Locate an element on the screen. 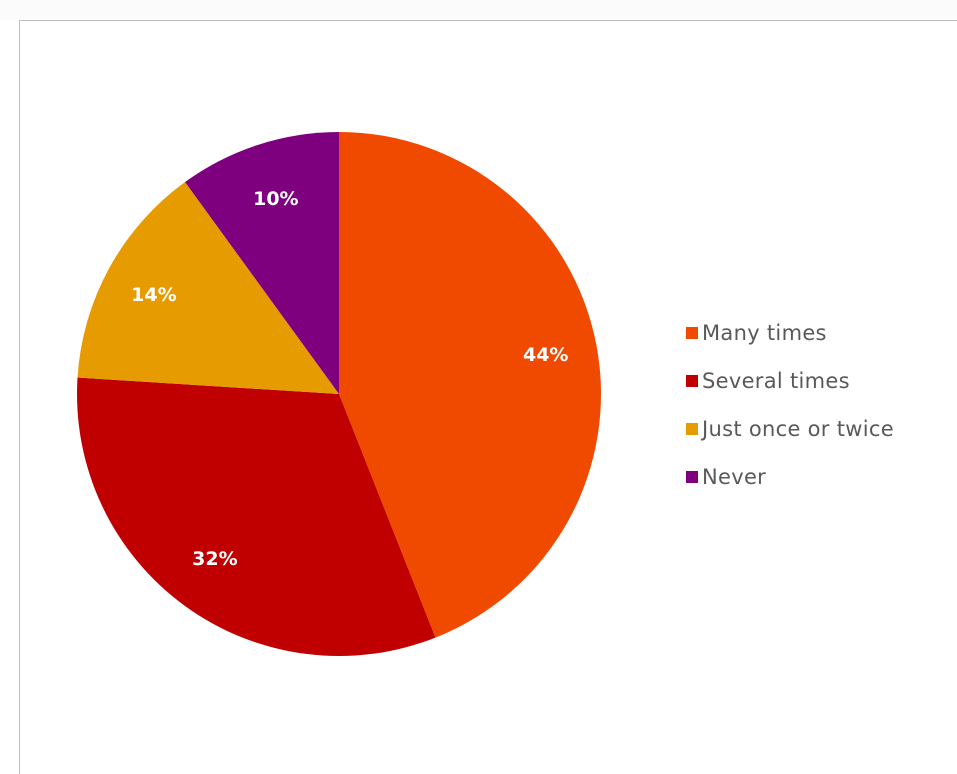 The height and width of the screenshot is (774, 957). data-label-never: 10% is located at coordinates (275, 199).